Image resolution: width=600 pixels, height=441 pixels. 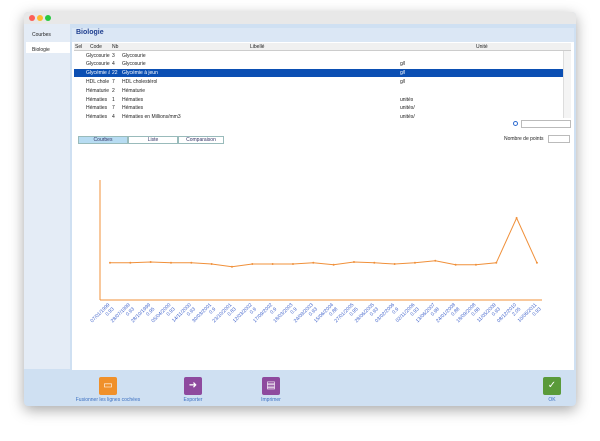 I want to click on table-cell: HDL cholestérol, so click(x=140, y=81).